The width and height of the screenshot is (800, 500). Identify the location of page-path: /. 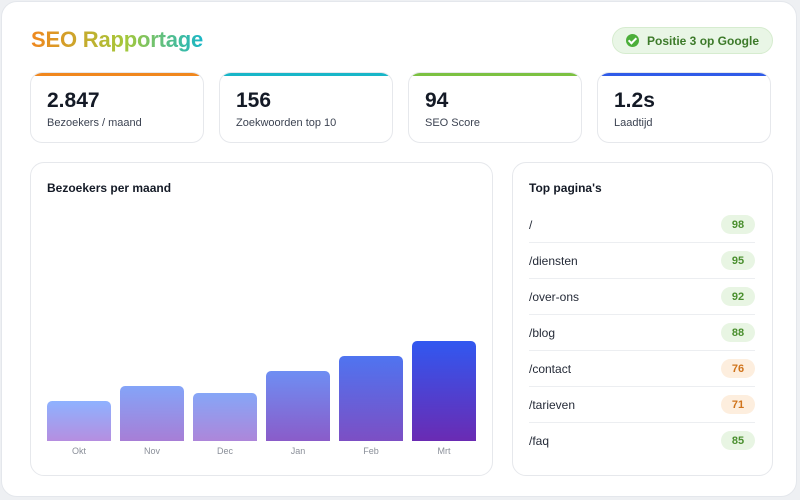
(531, 225).